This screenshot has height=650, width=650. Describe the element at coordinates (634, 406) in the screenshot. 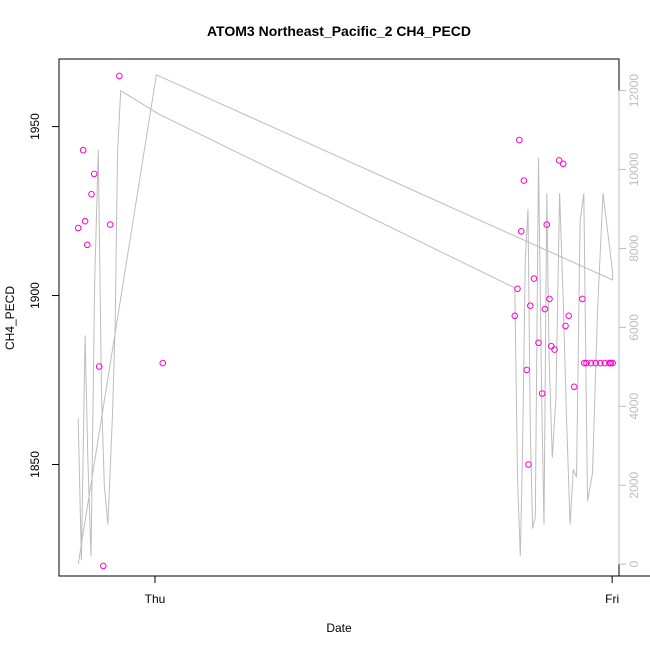

I see `y2-tick-label: 4000` at that location.